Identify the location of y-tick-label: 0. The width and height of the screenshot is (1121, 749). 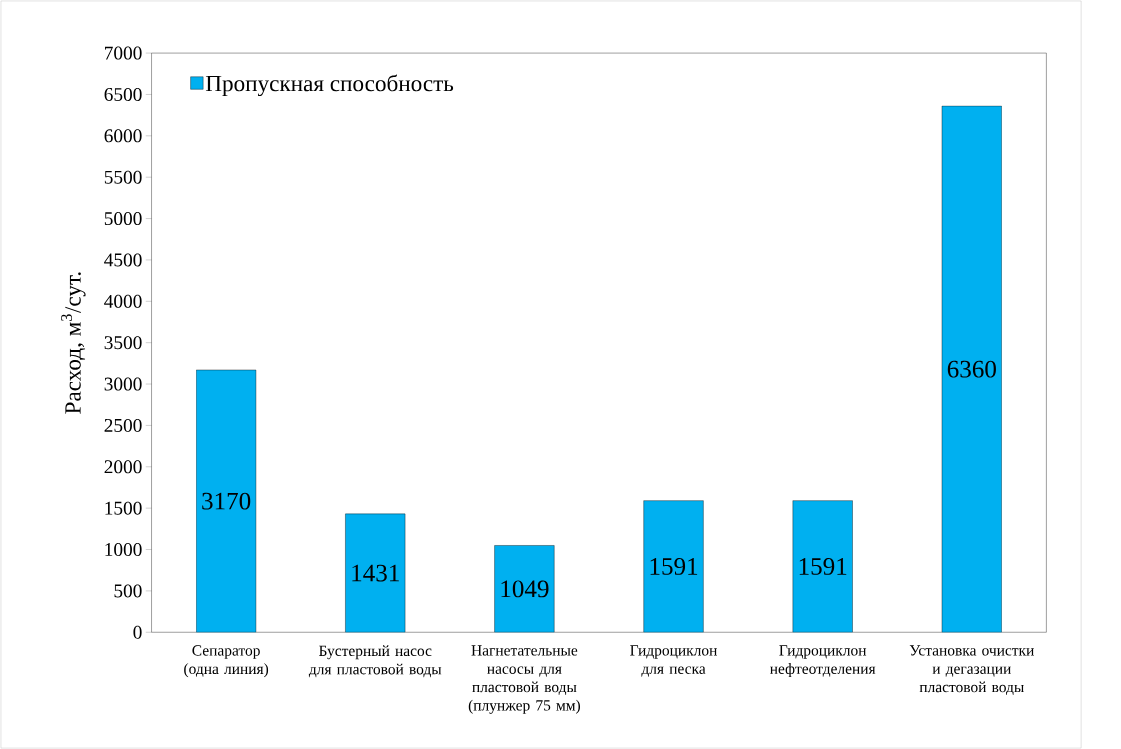
(137, 632).